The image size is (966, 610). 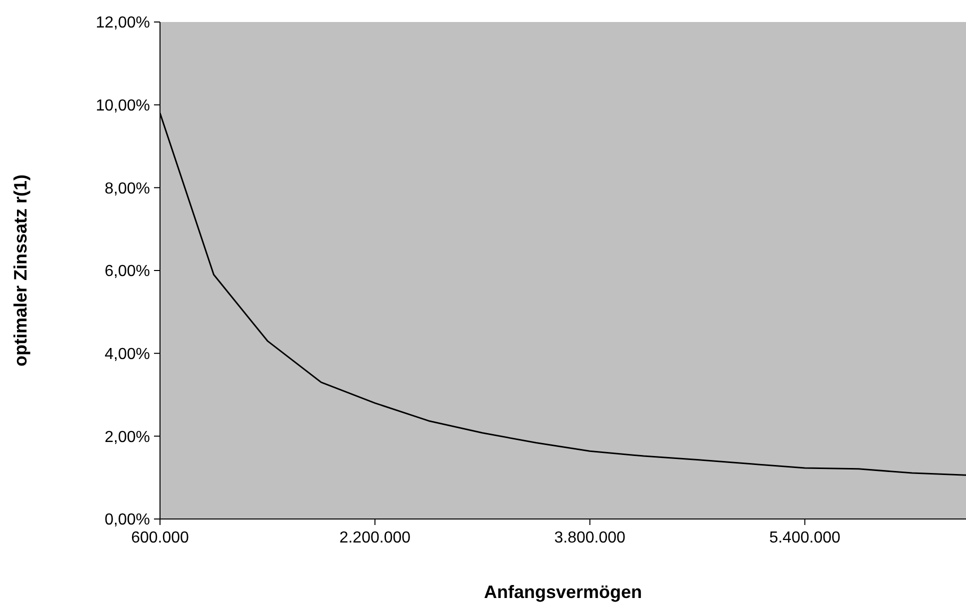 I want to click on y-tick-label: 0,00%, so click(x=127, y=520).